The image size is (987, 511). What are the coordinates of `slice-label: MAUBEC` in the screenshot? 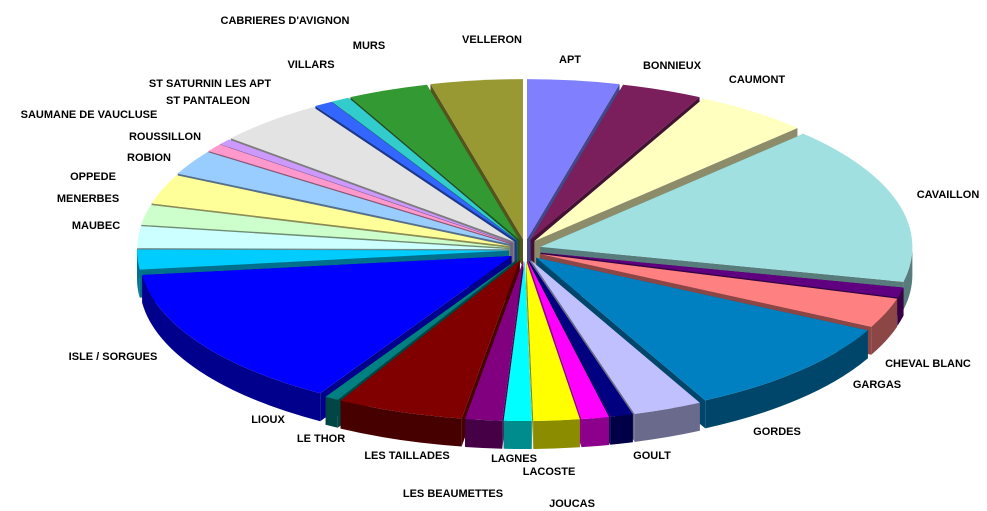 It's located at (96, 226).